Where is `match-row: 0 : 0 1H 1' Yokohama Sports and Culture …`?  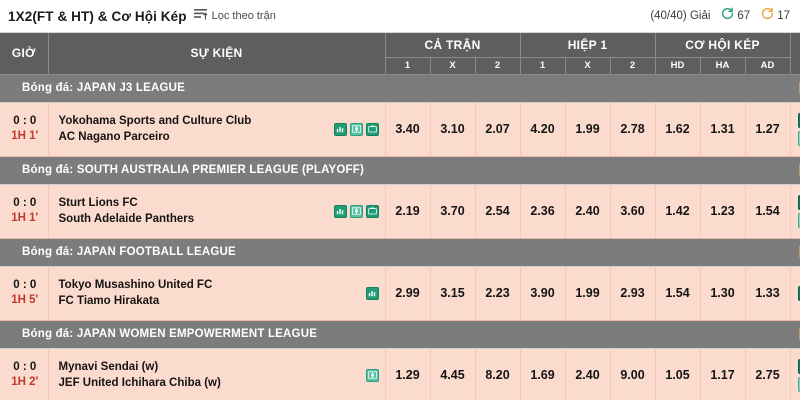 match-row: 0 : 0 1H 1' Yokohama Sports and Culture … is located at coordinates (400, 129).